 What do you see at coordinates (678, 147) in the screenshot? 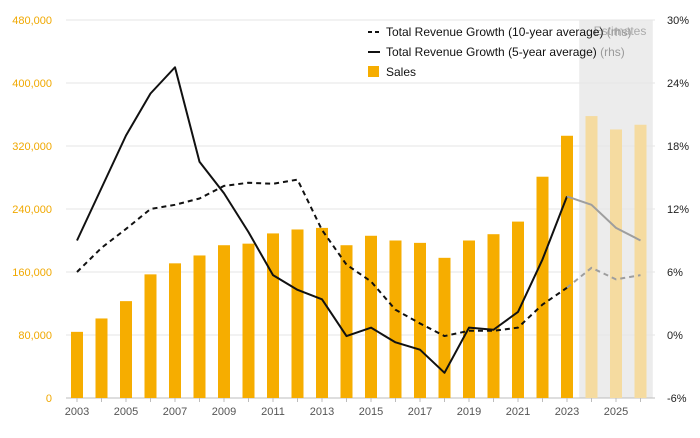
I see `right-tick-label: 18%` at bounding box center [678, 147].